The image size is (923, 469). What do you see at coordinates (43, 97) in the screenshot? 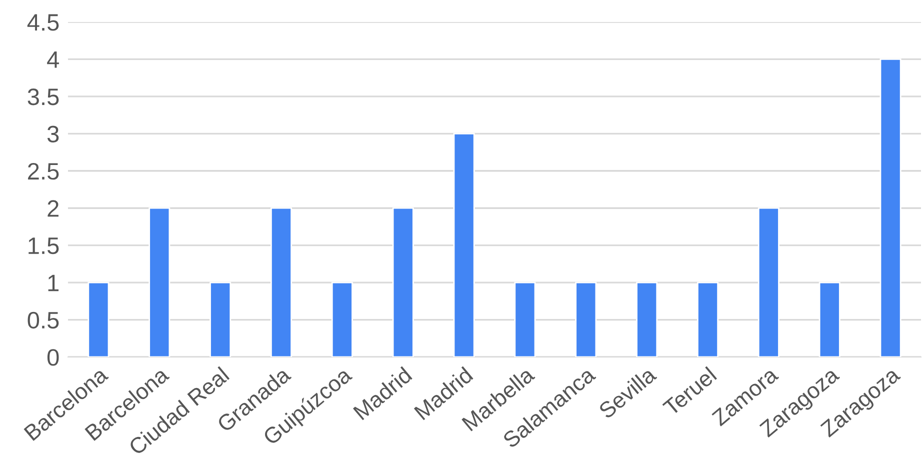
I see `y-tick-label: 3.5` at bounding box center [43, 97].